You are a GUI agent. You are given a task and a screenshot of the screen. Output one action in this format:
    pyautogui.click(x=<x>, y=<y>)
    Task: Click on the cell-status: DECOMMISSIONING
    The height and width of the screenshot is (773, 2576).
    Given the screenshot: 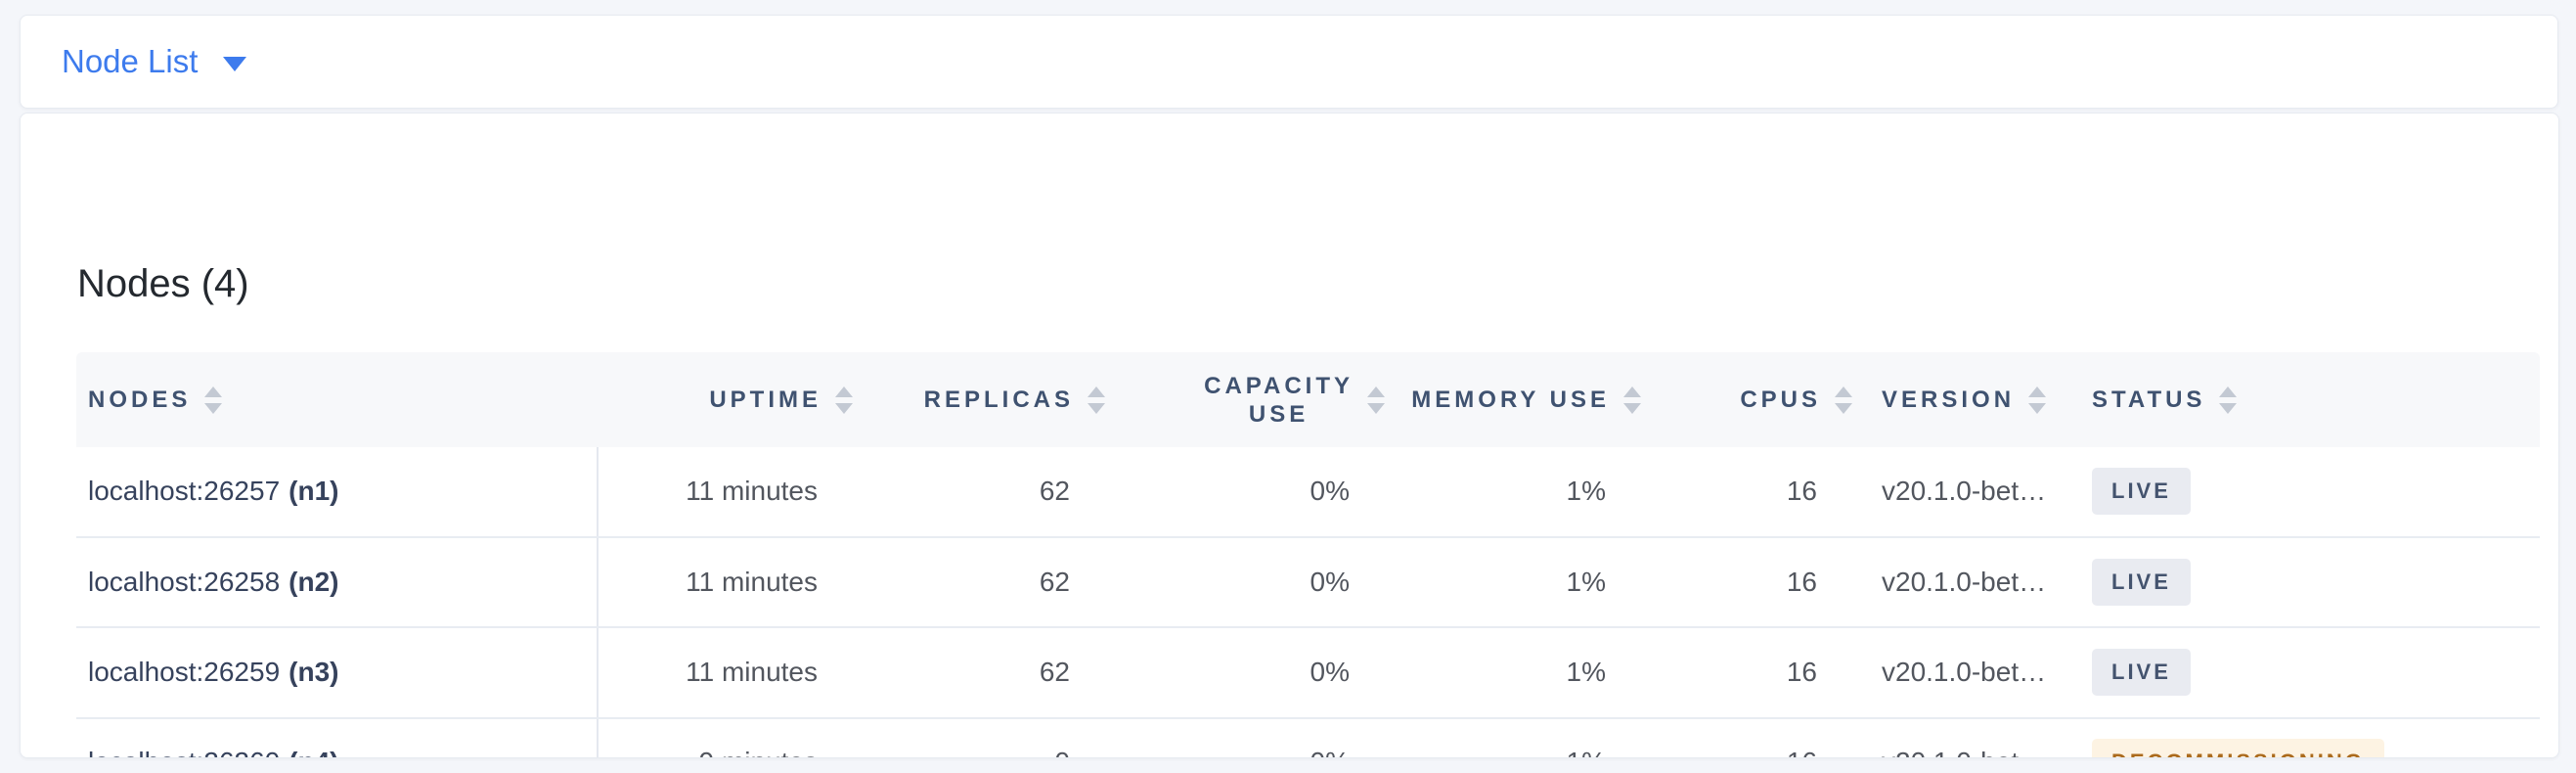 What is the action you would take?
    pyautogui.click(x=2306, y=747)
    